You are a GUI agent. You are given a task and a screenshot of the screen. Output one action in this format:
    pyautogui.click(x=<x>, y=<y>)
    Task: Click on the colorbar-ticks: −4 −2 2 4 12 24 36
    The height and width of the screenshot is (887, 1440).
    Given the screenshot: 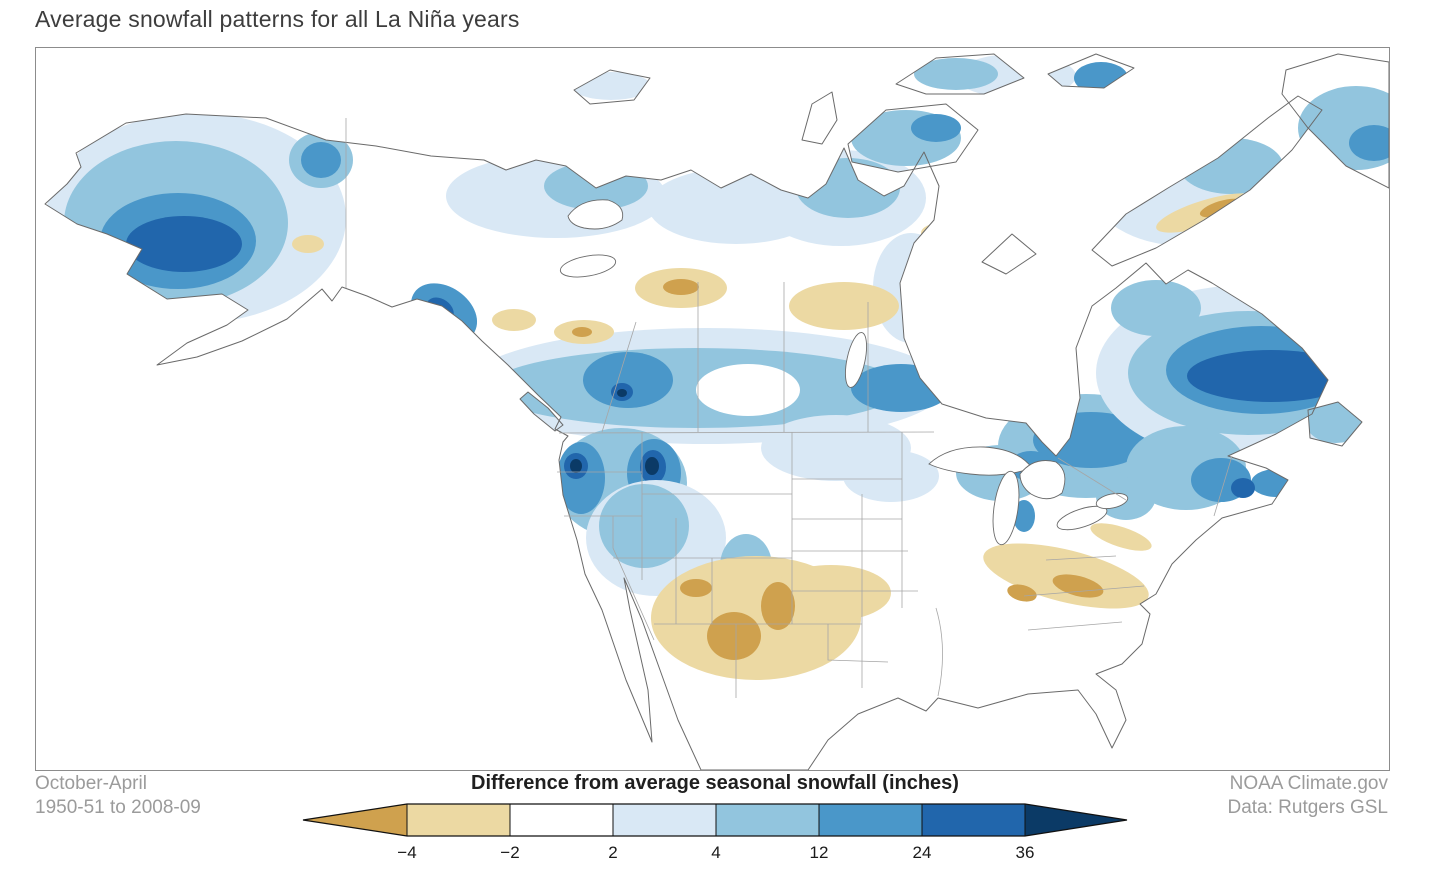 What is the action you would take?
    pyautogui.click(x=715, y=852)
    